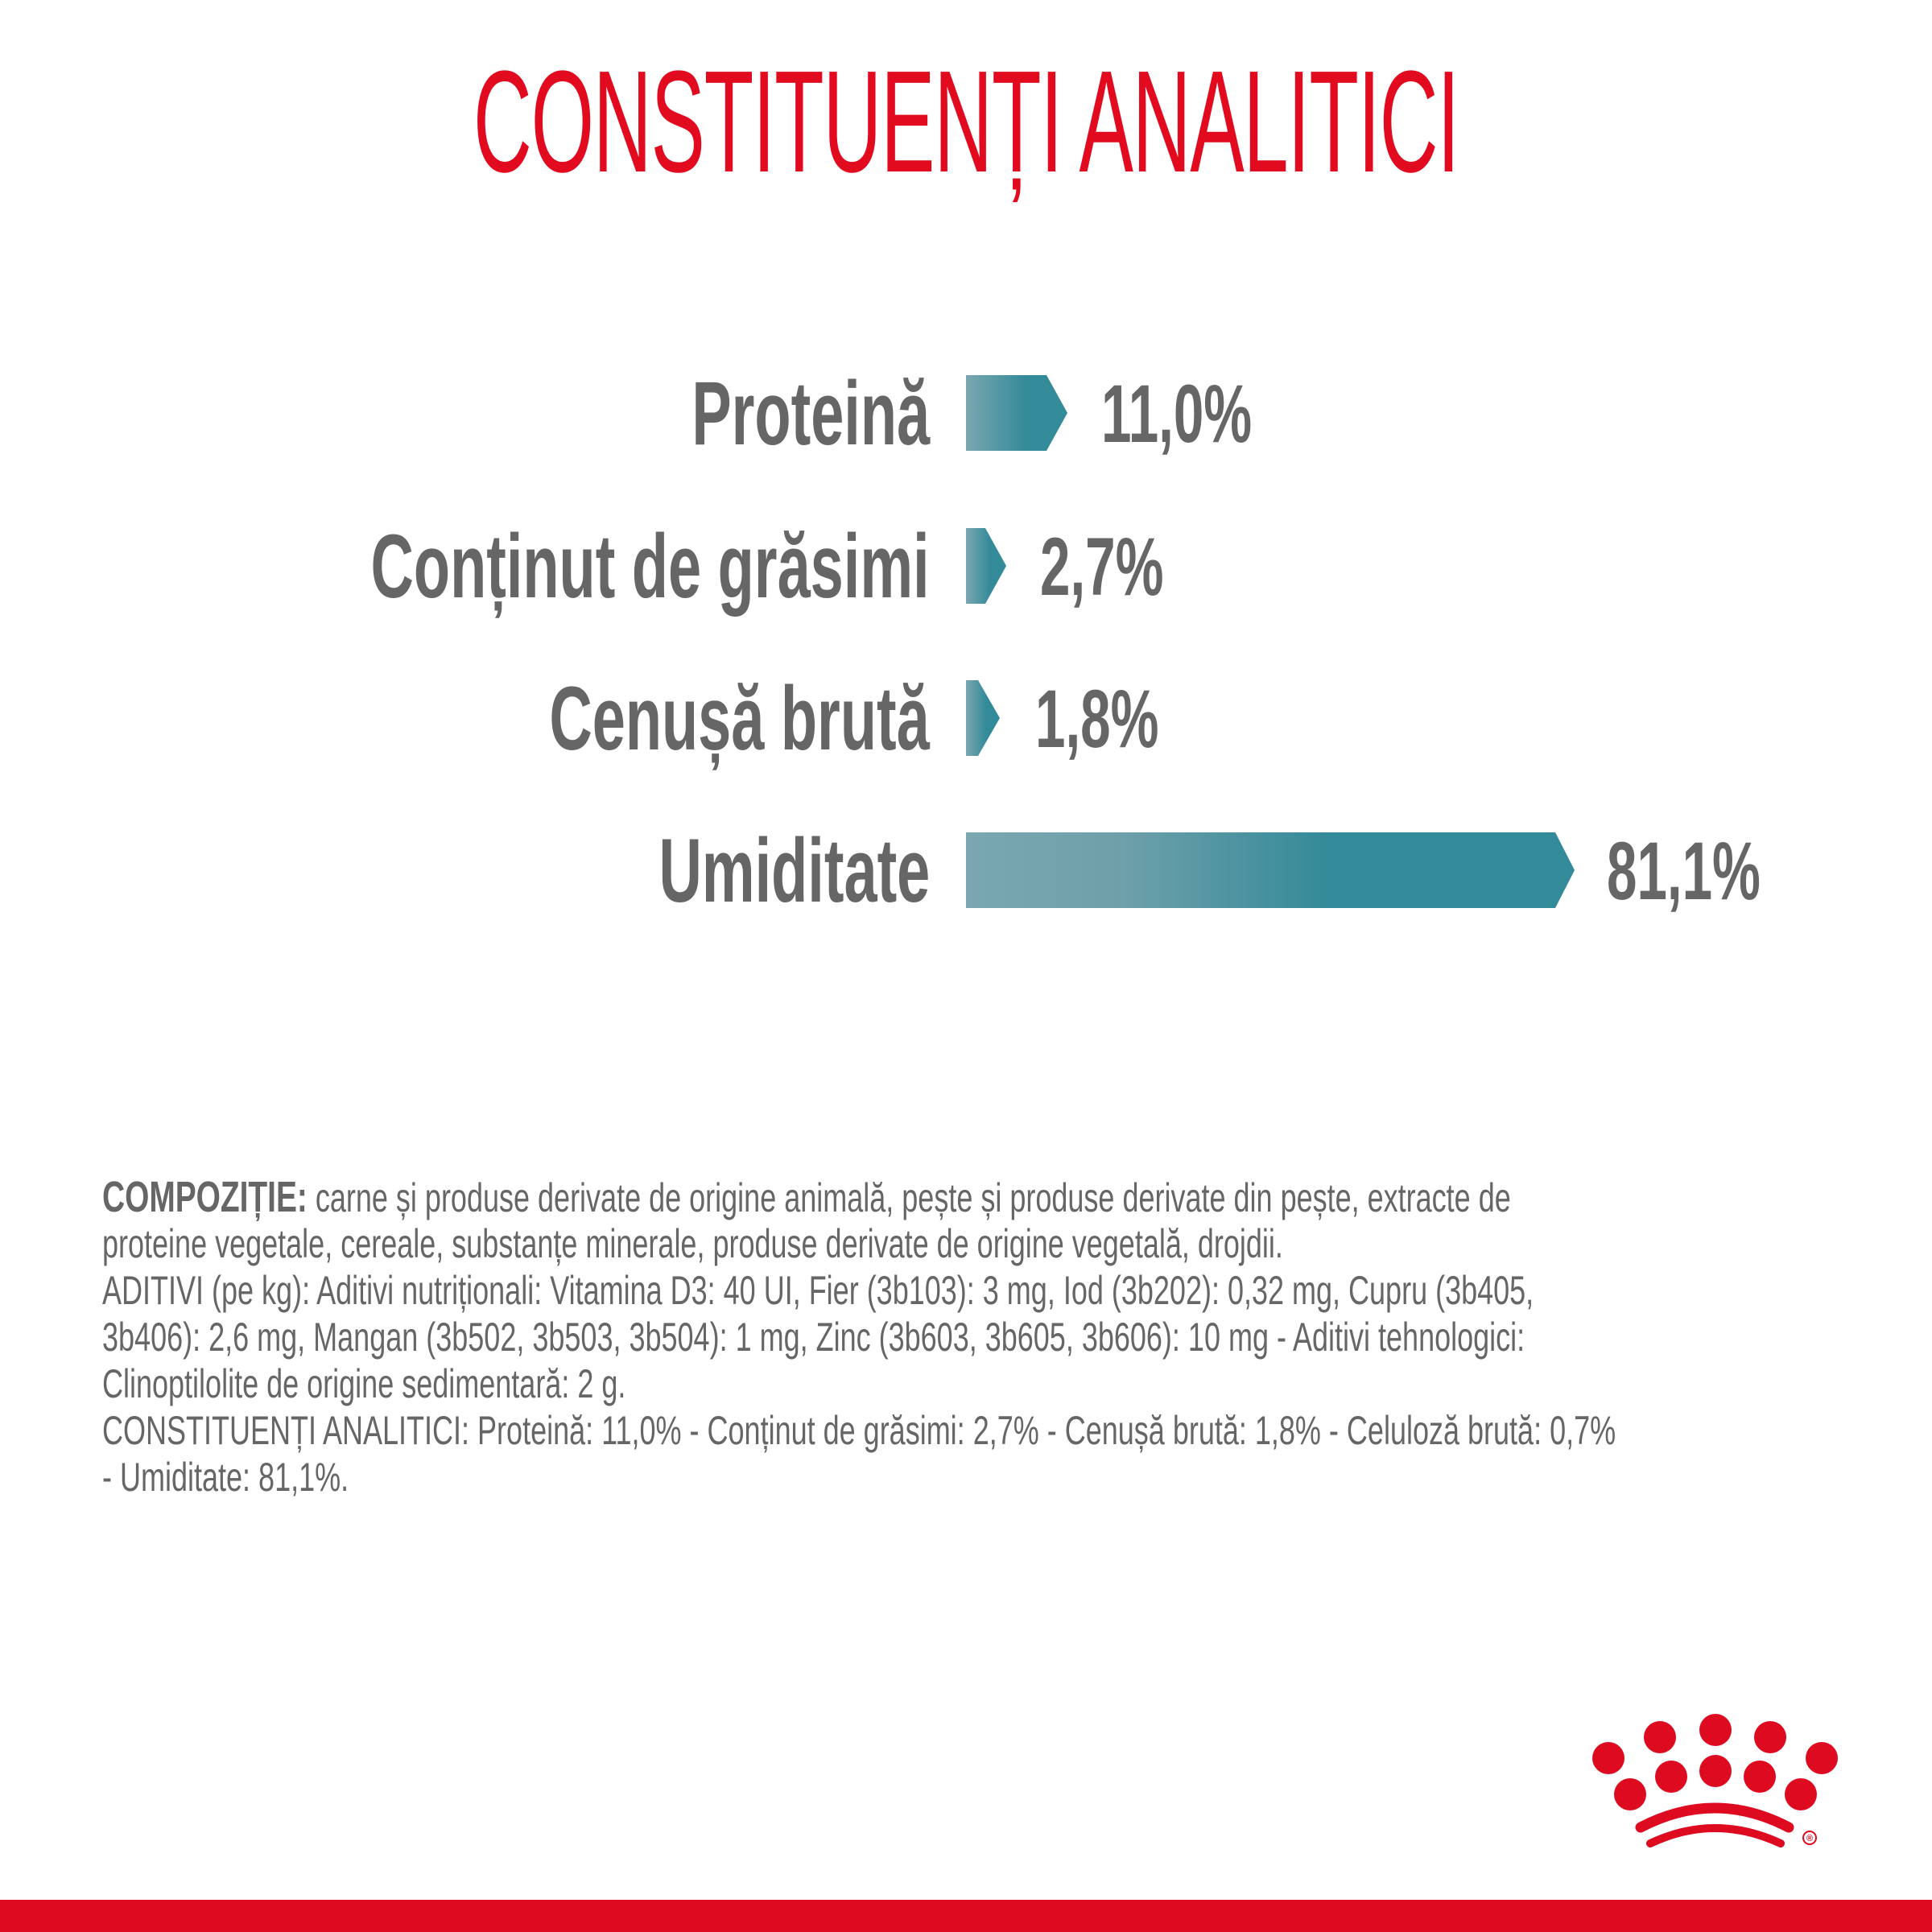  What do you see at coordinates (1097, 719) in the screenshot?
I see `row-value: 1,8%` at bounding box center [1097, 719].